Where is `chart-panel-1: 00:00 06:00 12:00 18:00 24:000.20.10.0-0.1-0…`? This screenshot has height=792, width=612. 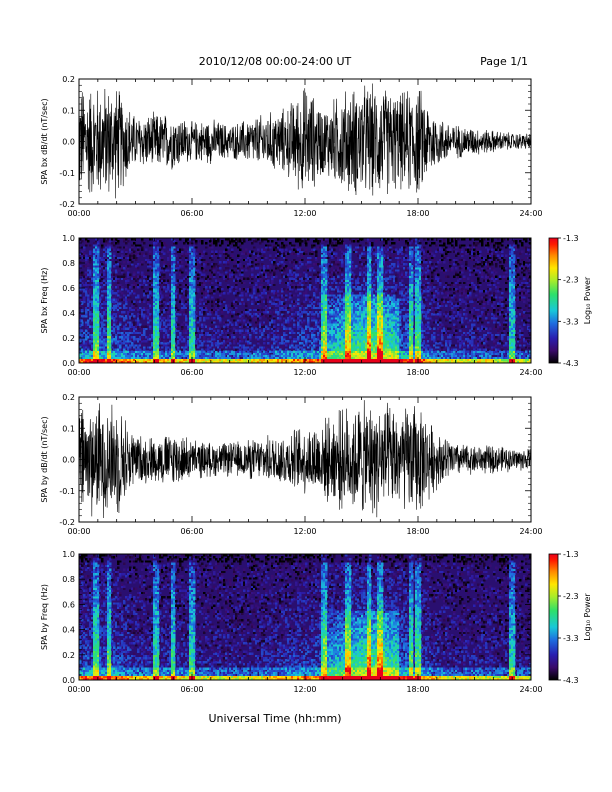
chart-panel-1: 00:00 06:00 12:00 18:00 24:000.20.10.0-0.1-0… is located at coordinates (291, 146).